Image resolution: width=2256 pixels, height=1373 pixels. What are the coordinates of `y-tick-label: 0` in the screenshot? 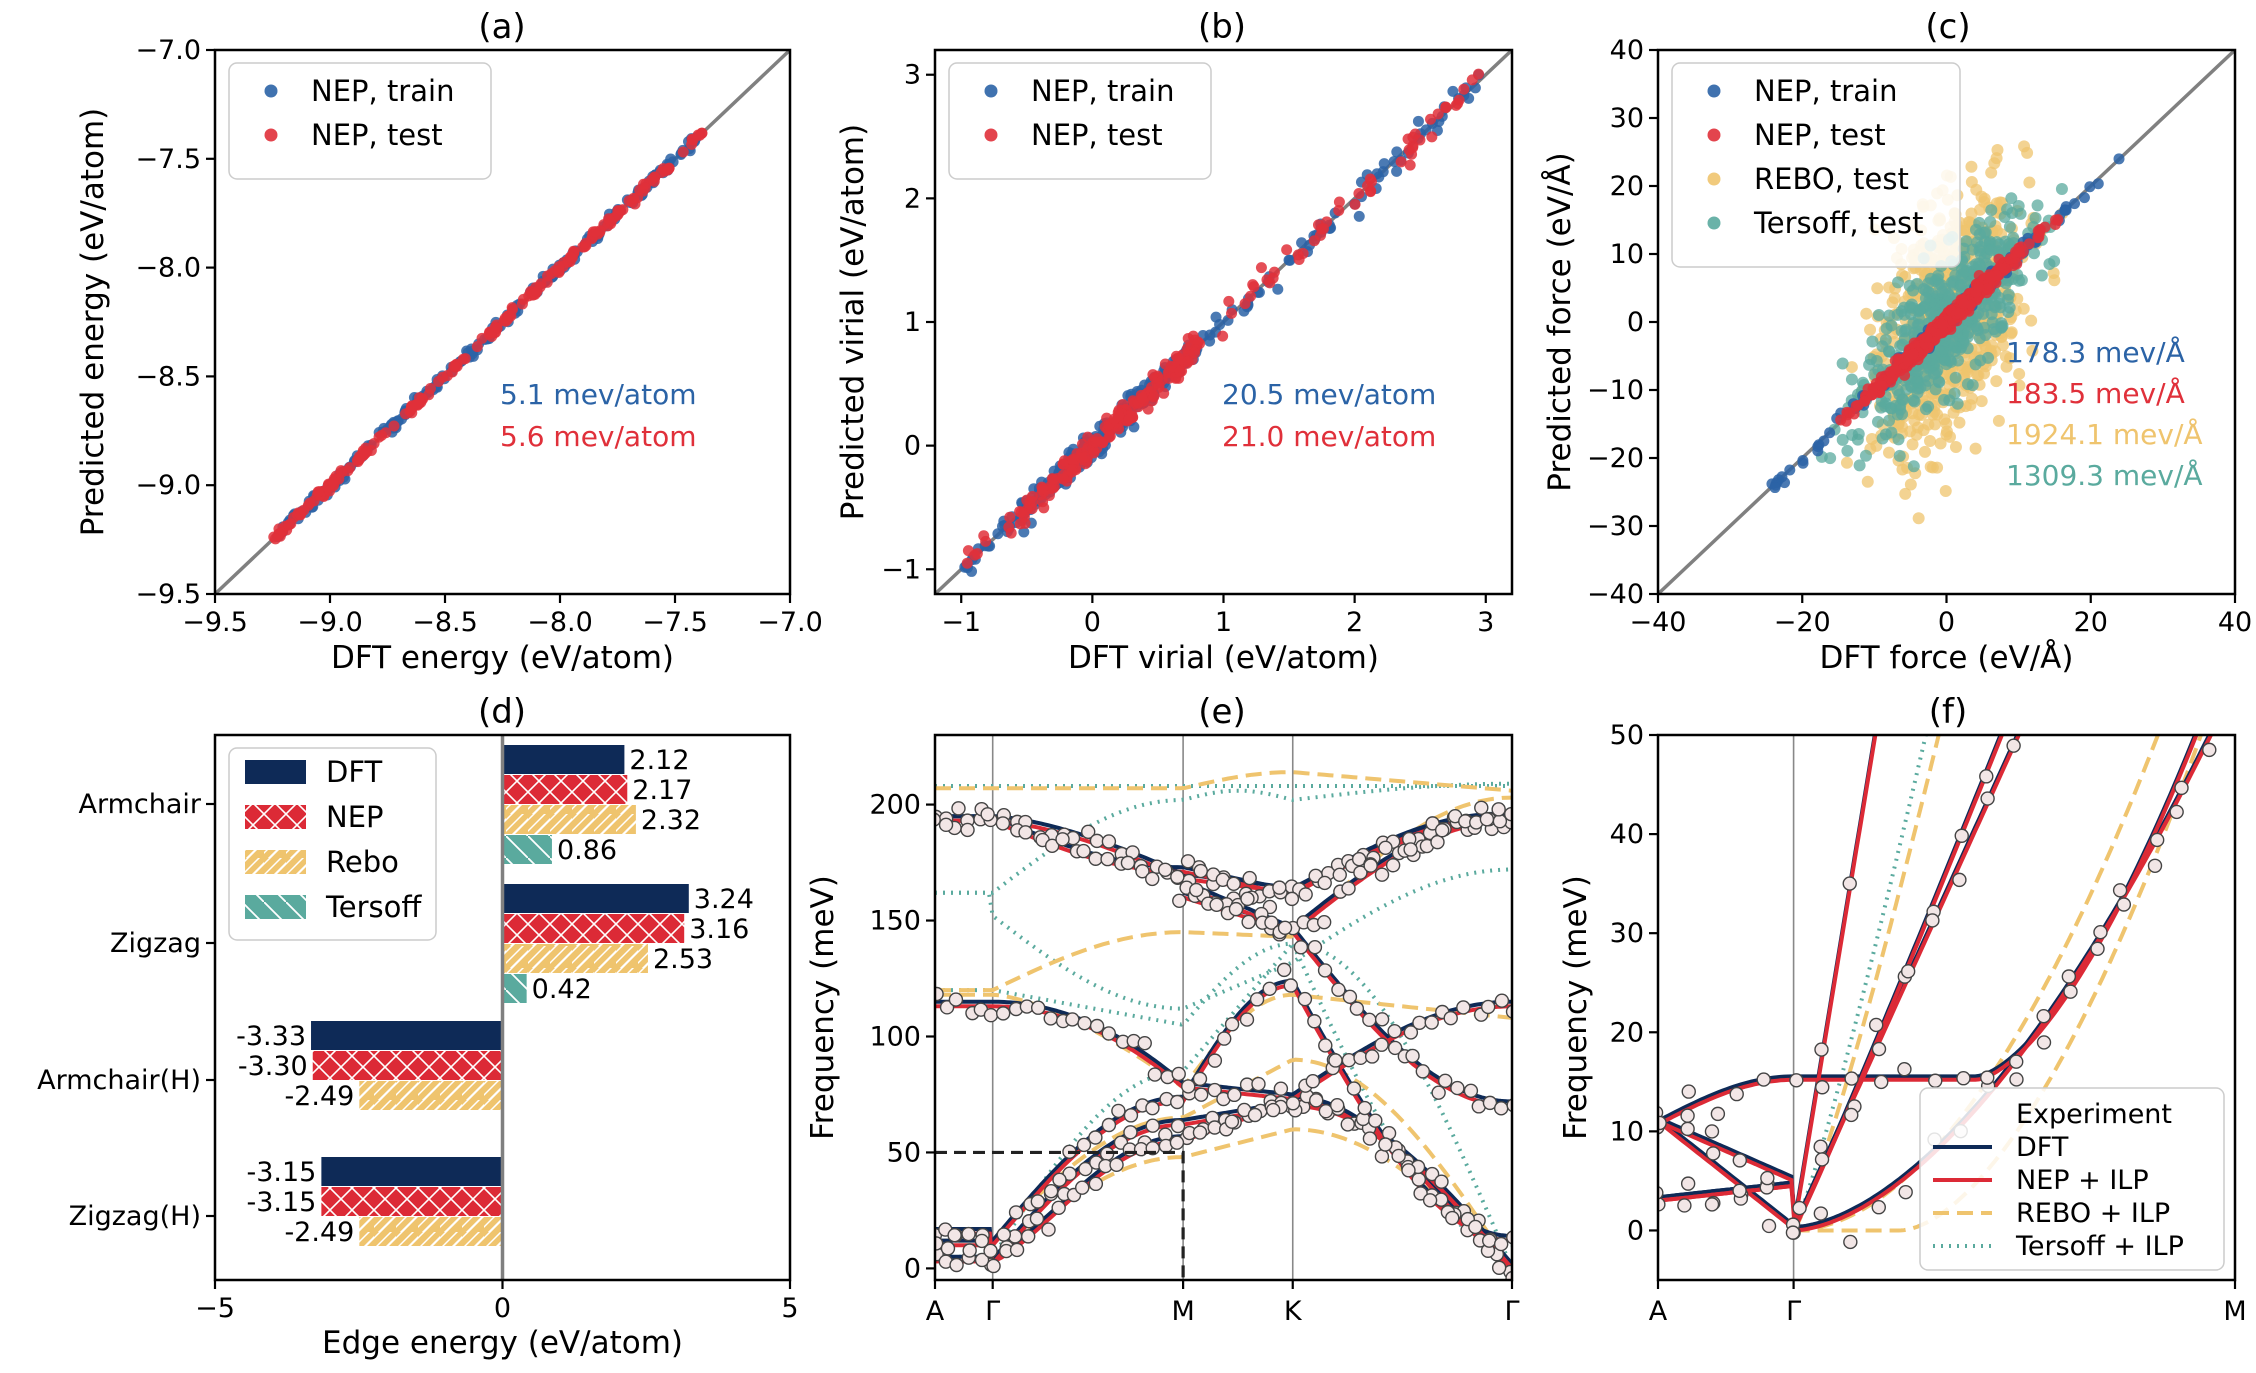 It's located at (912, 1268).